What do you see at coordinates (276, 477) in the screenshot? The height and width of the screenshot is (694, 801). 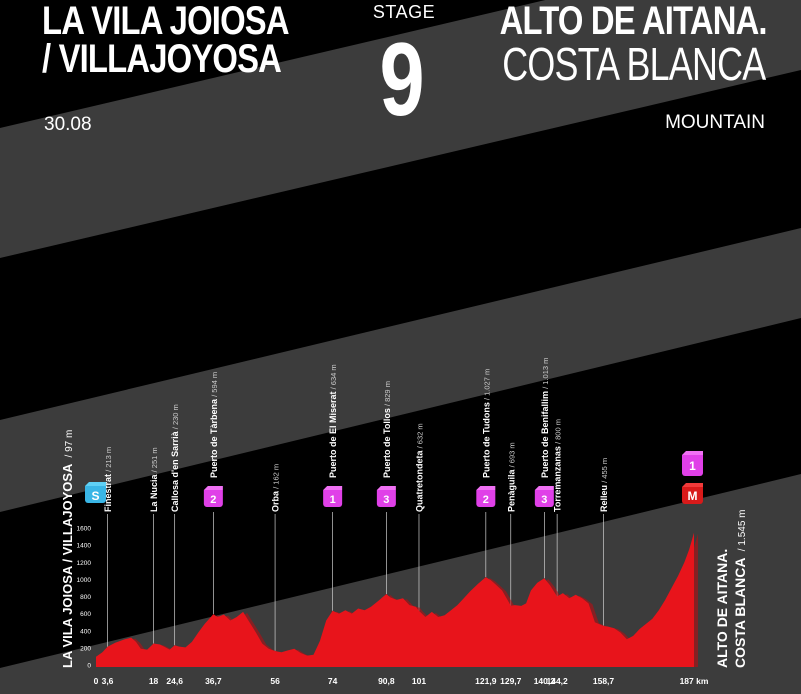 I see `waypoint-alt: / 162 m` at bounding box center [276, 477].